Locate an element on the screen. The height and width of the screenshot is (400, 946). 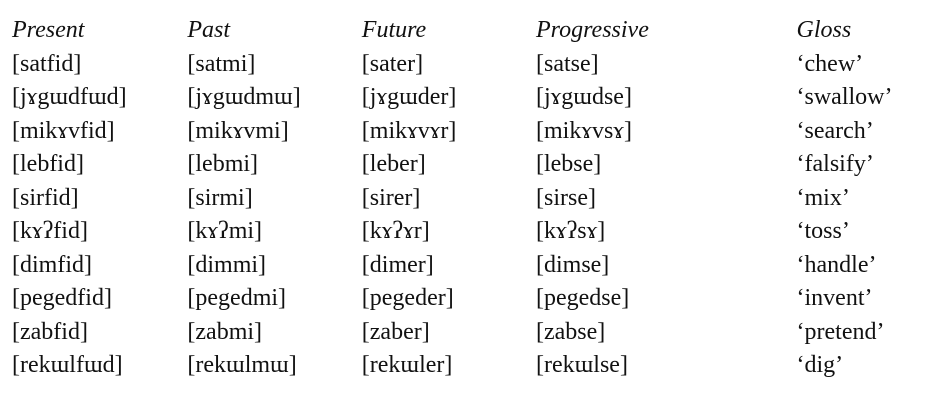
cell-future: [sirer] is located at coordinates (391, 197).